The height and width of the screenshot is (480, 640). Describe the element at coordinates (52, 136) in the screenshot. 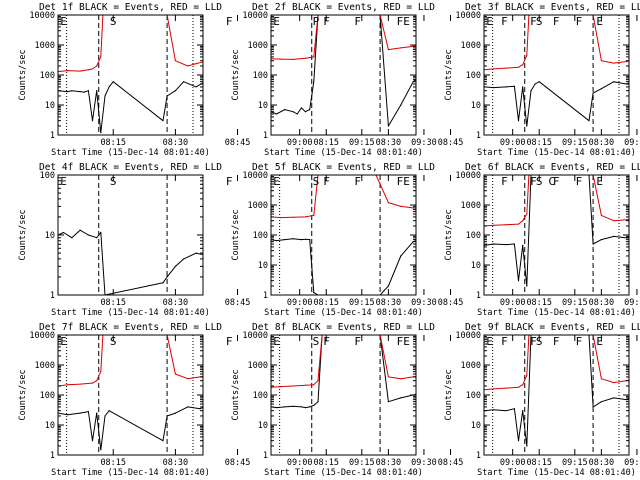

I see `y-tick-label: 1` at that location.